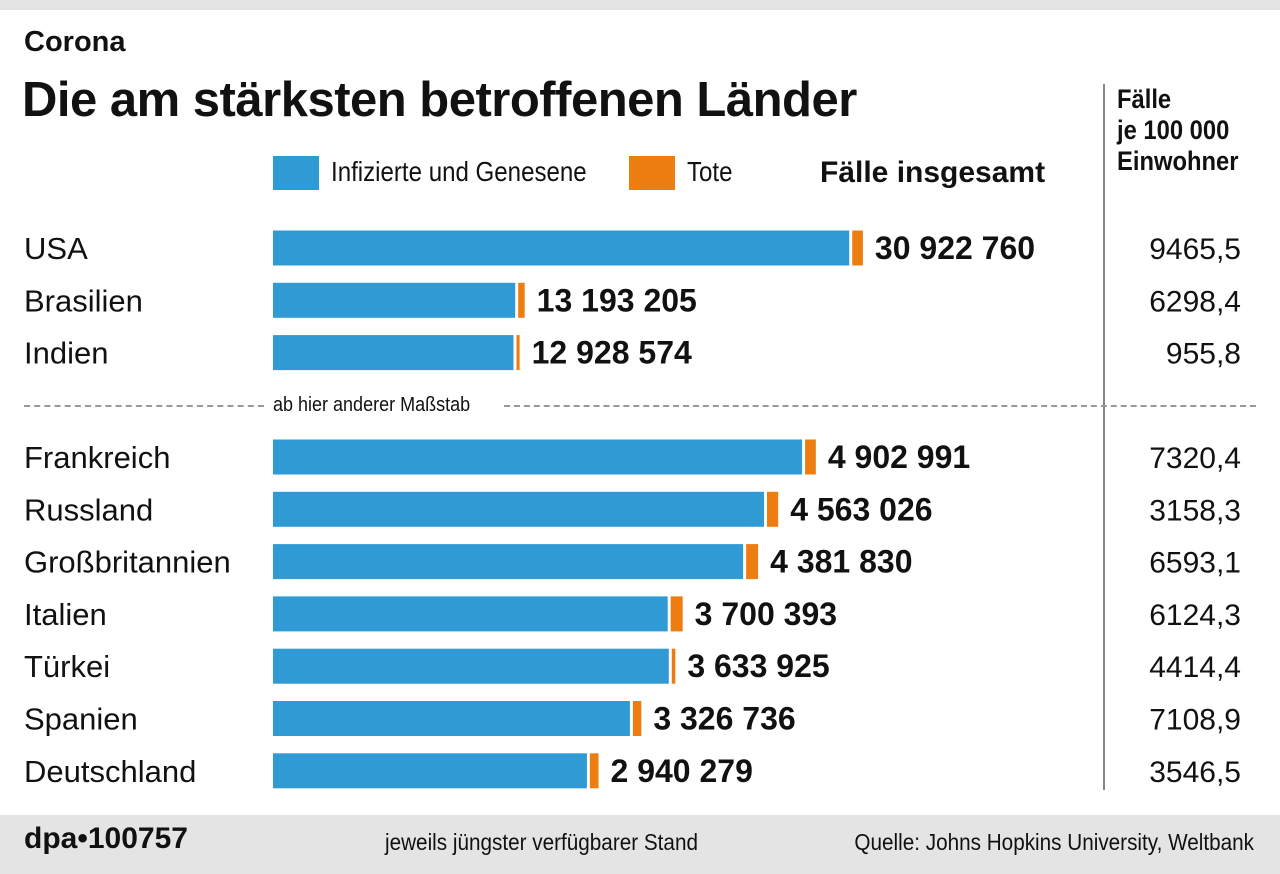 The height and width of the screenshot is (874, 1280). I want to click on country-label: Großbritannien, so click(127, 562).